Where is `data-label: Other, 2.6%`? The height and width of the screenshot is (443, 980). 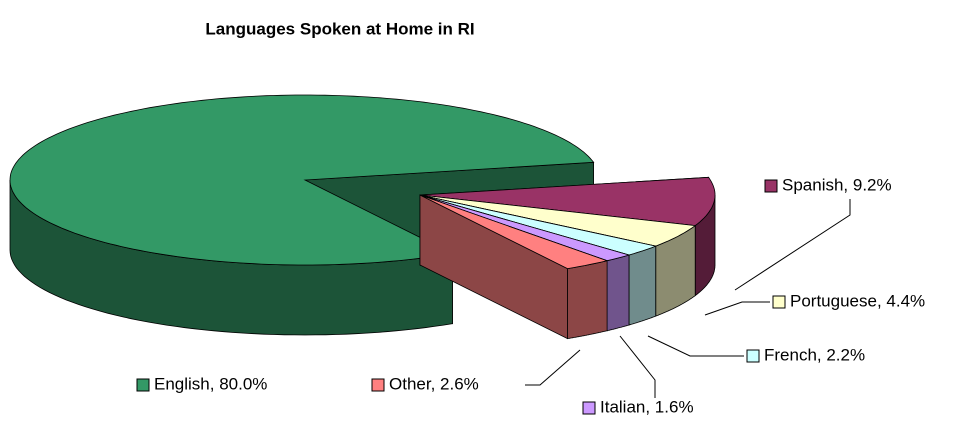 data-label: Other, 2.6% is located at coordinates (434, 383).